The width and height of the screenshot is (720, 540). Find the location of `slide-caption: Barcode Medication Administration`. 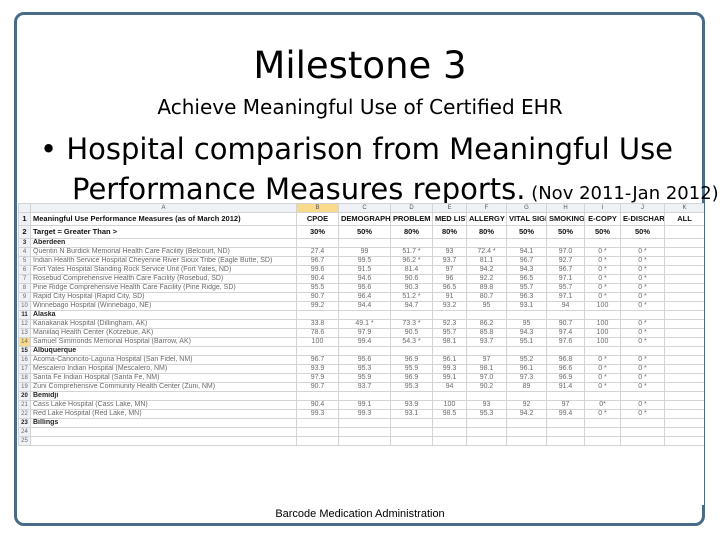

slide-caption: Barcode Medication Administration is located at coordinates (360, 514).